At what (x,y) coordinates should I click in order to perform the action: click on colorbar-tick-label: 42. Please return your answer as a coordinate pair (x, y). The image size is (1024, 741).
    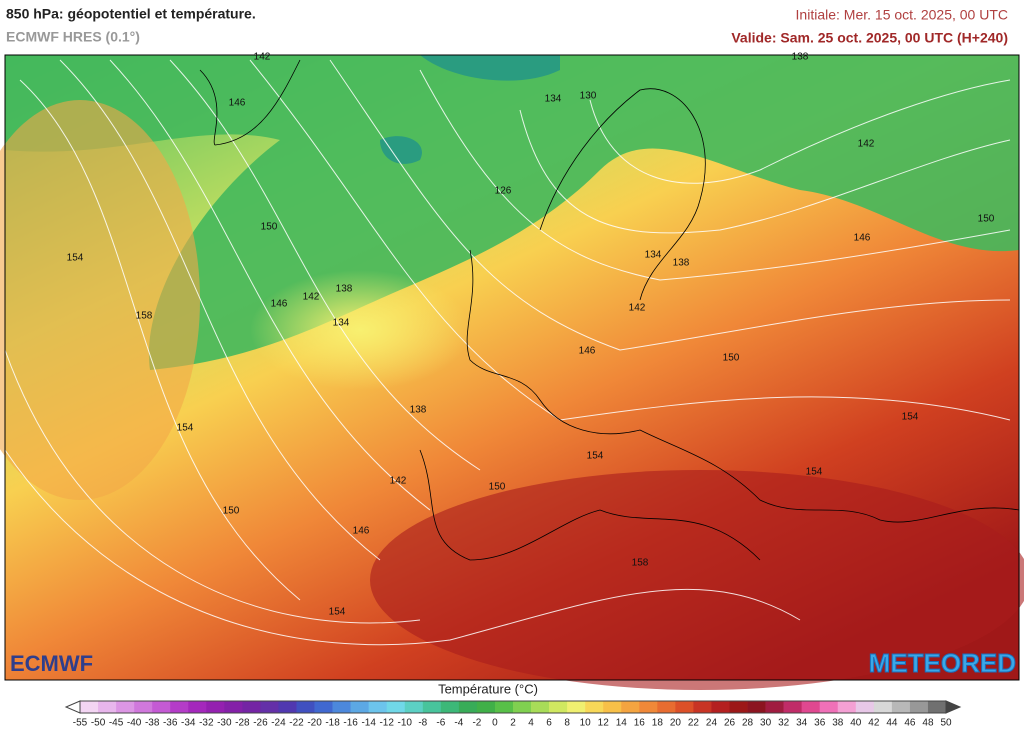
    Looking at the image, I should click on (874, 723).